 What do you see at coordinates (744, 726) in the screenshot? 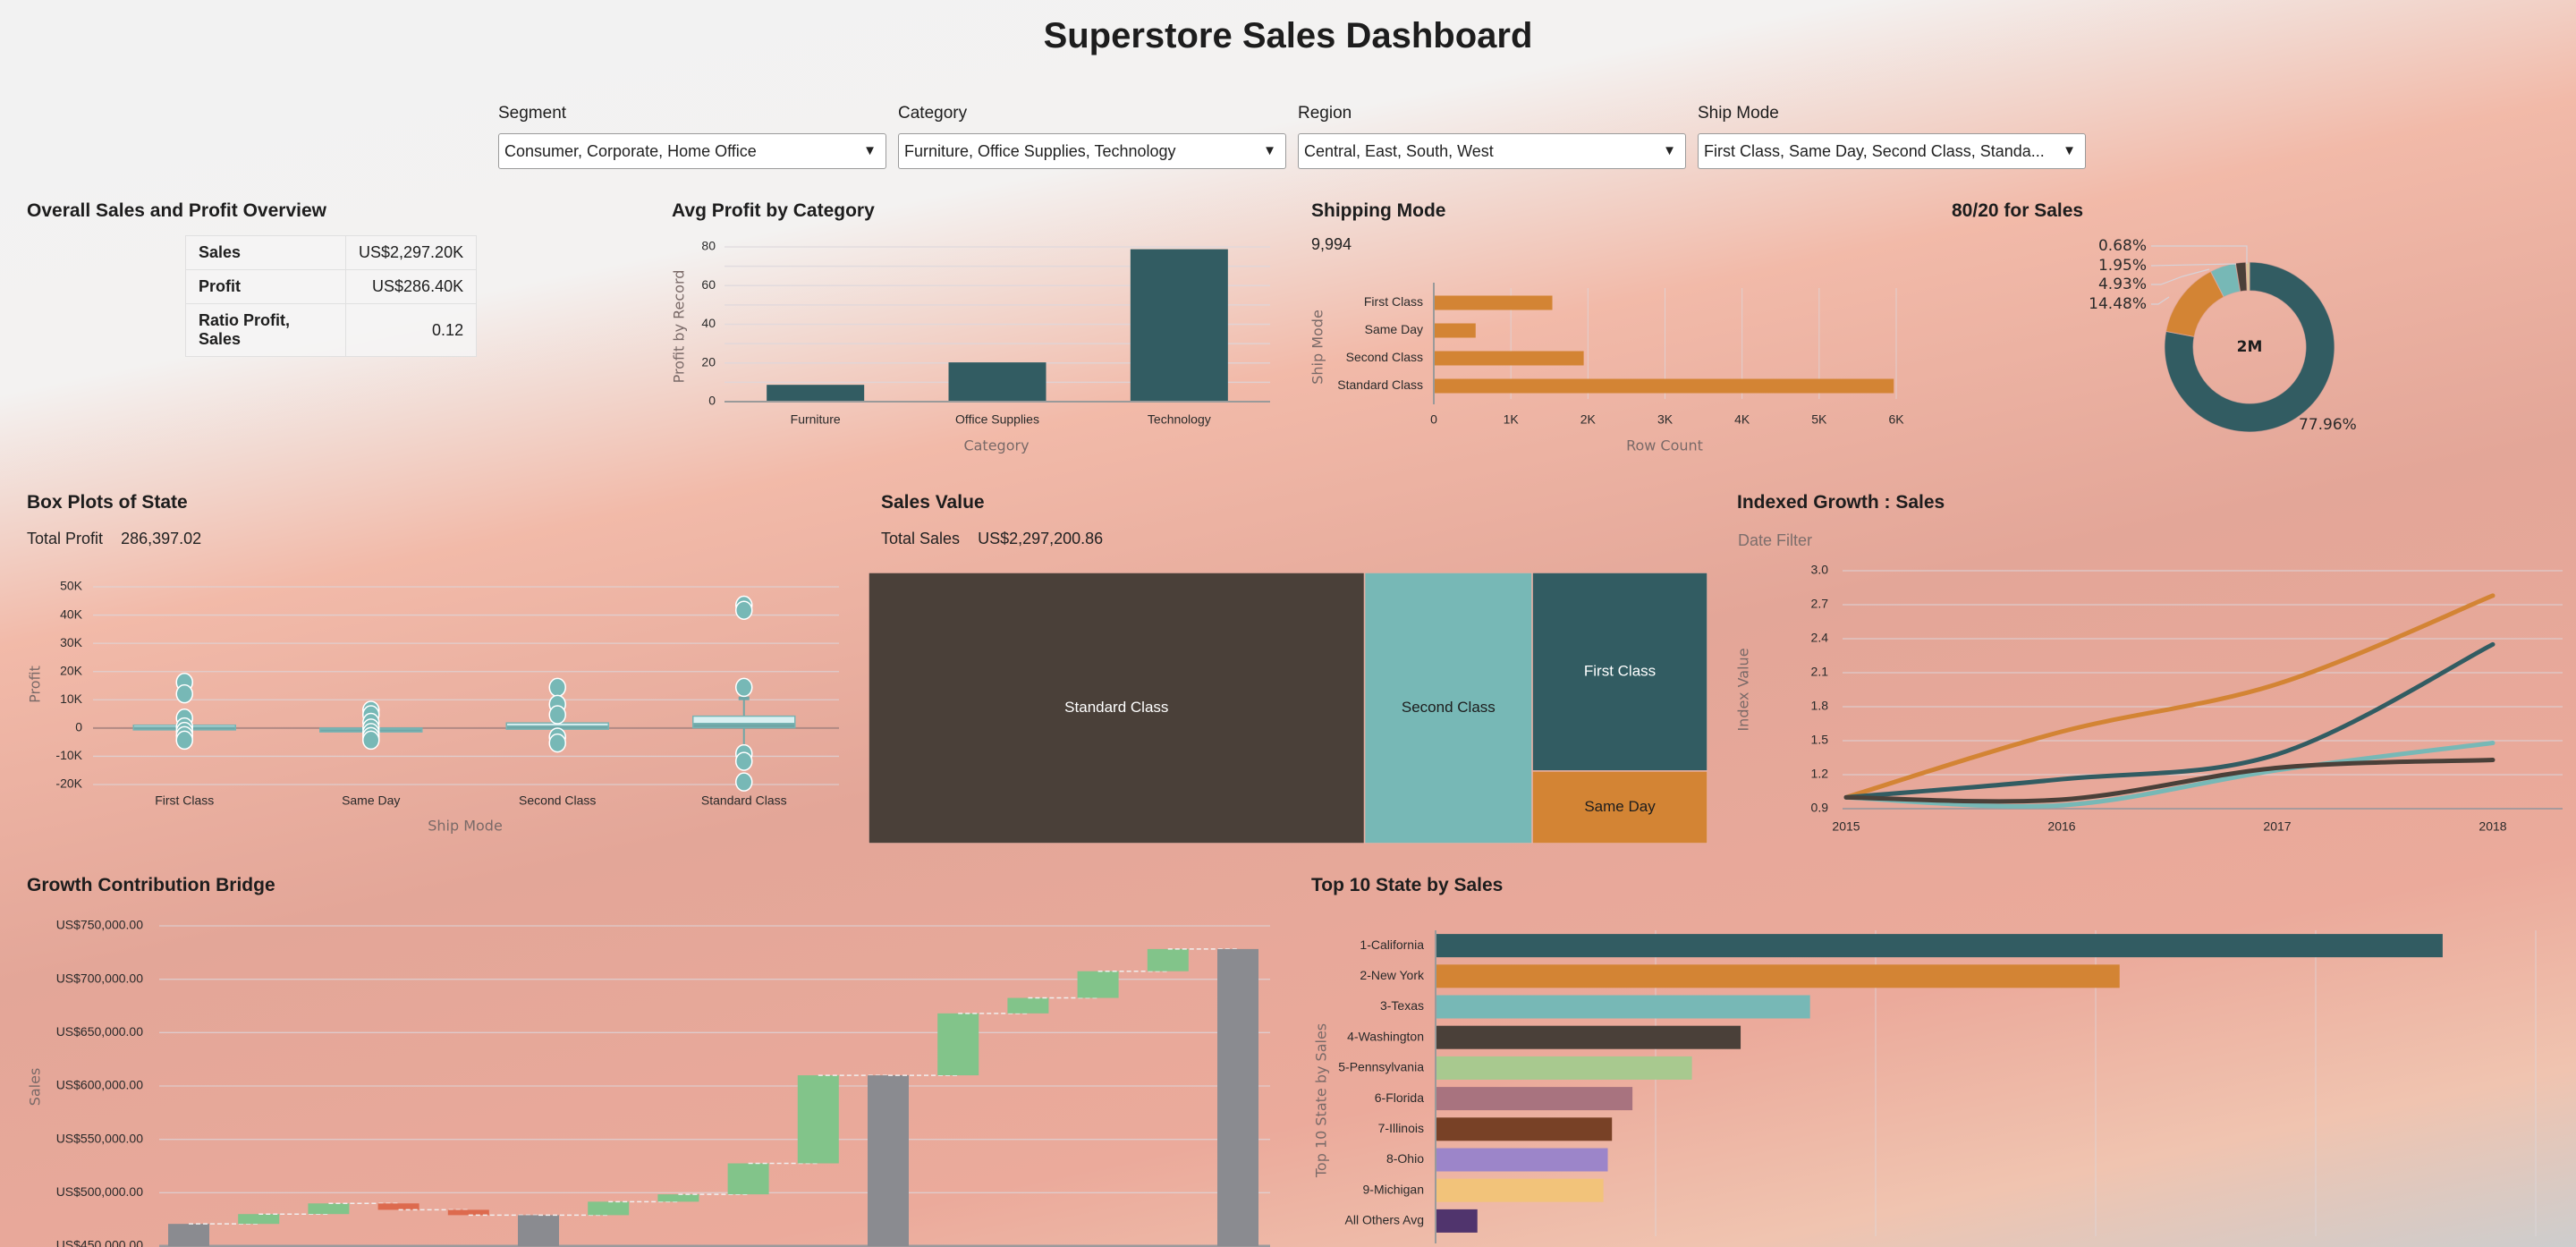
I see `box-lower` at bounding box center [744, 726].